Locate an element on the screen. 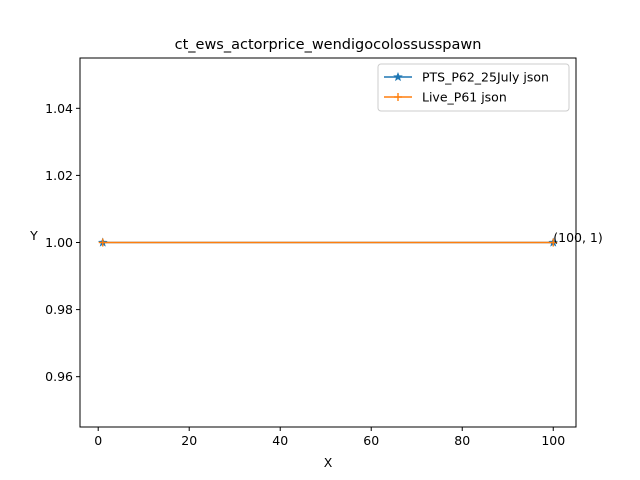 The width and height of the screenshot is (640, 480). y-axis-ticks: 0.96 0.98 1.00 1.02 1.04 is located at coordinates (62, 242).